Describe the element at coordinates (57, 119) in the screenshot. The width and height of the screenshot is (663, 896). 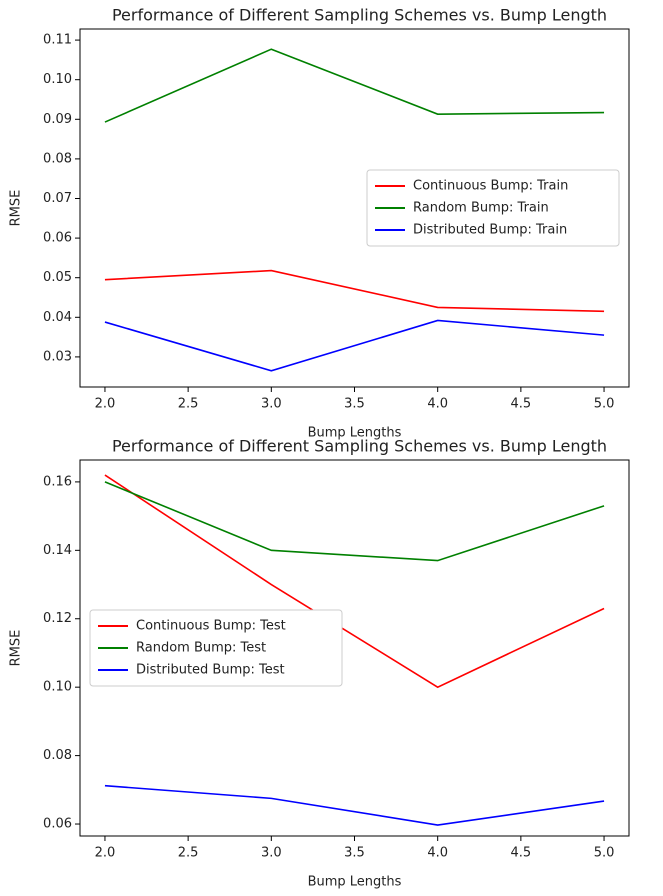
I see `y-tick-label: 0.09` at that location.